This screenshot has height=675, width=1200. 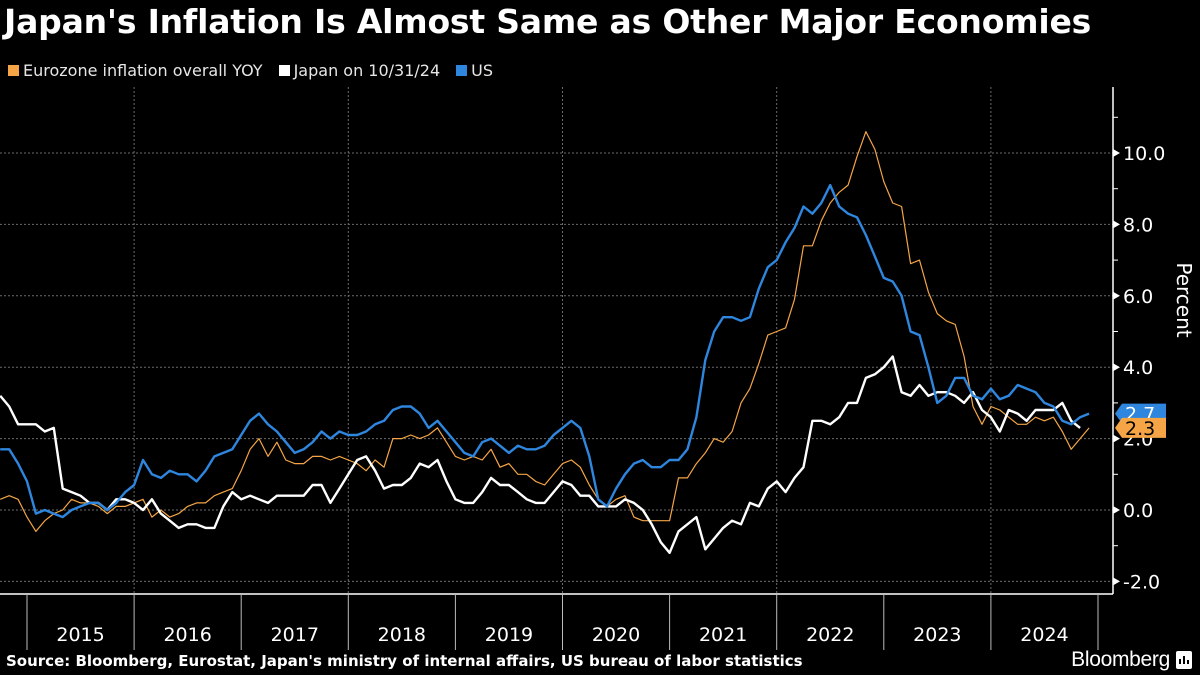 I want to click on end-labels: 2.72.3, so click(x=1140, y=421).